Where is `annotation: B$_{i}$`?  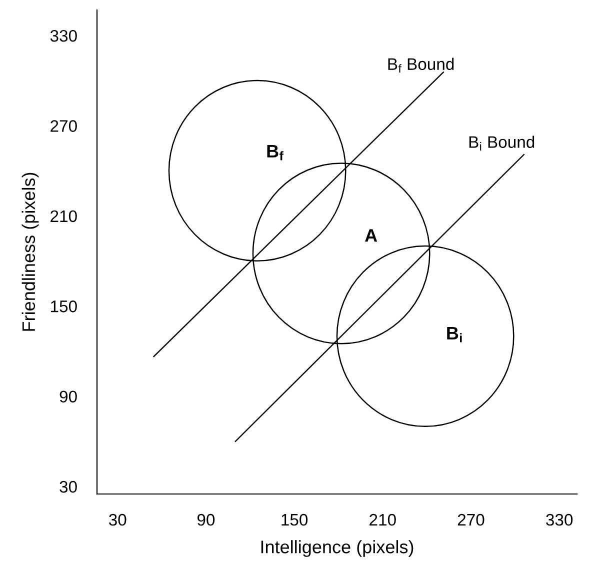 annotation: B$_{i}$ is located at coordinates (454, 334).